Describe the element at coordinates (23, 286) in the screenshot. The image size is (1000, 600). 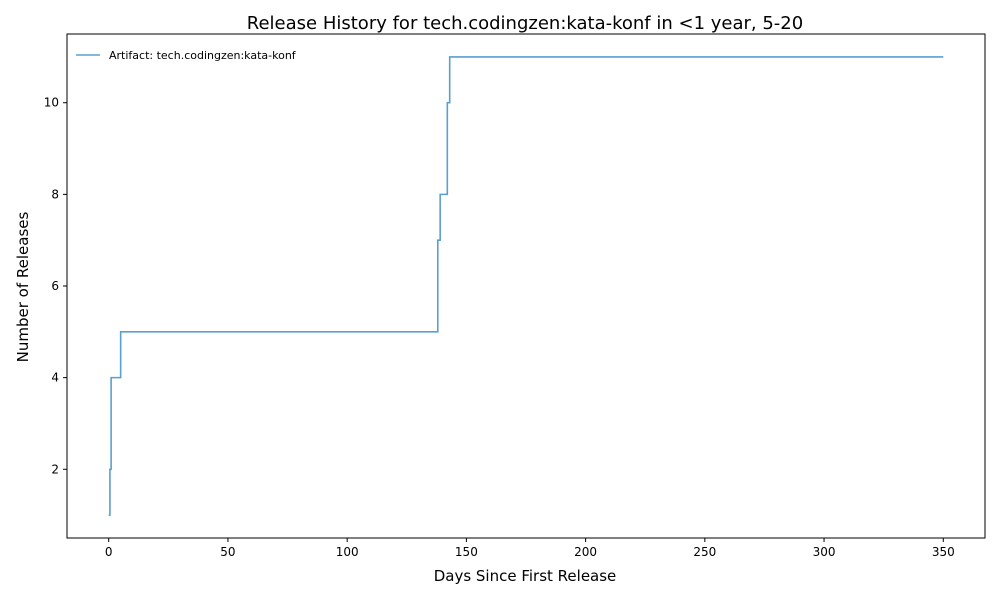
I see `y-axis-label: Number of Releases` at that location.